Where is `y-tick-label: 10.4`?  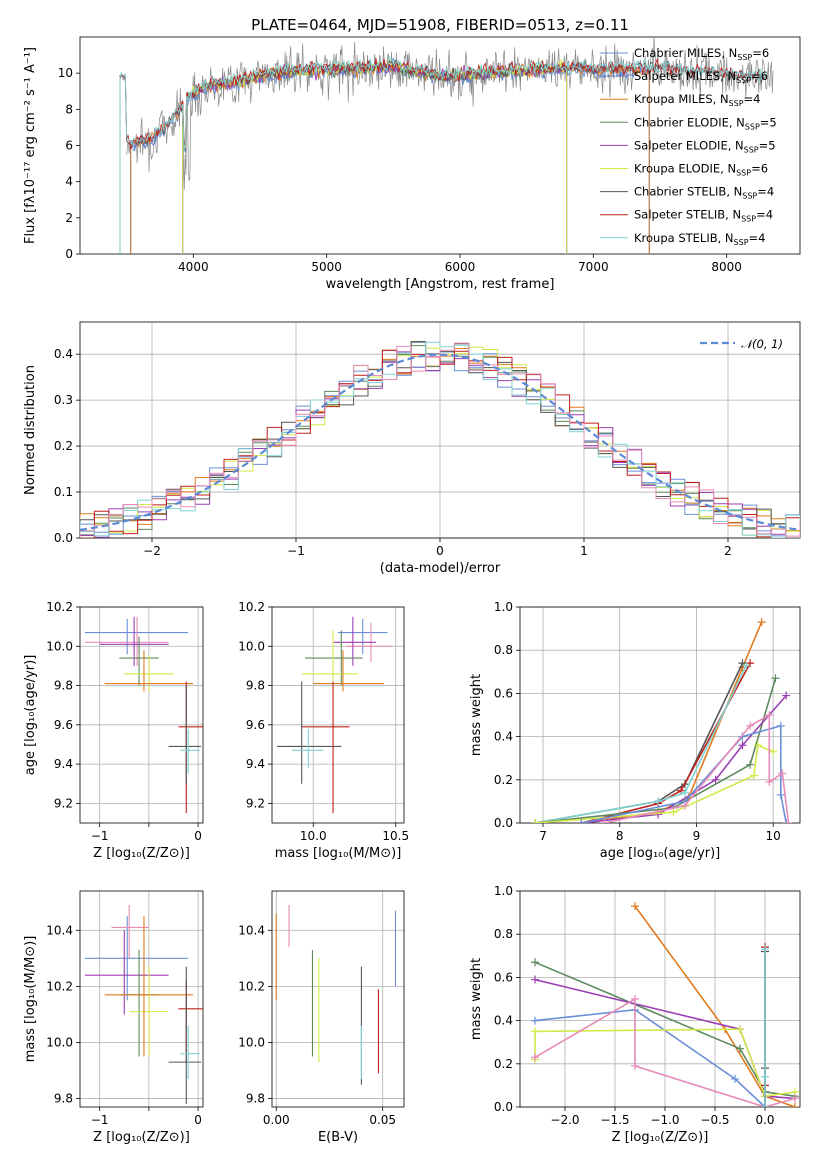 y-tick-label: 10.4 is located at coordinates (251, 930).